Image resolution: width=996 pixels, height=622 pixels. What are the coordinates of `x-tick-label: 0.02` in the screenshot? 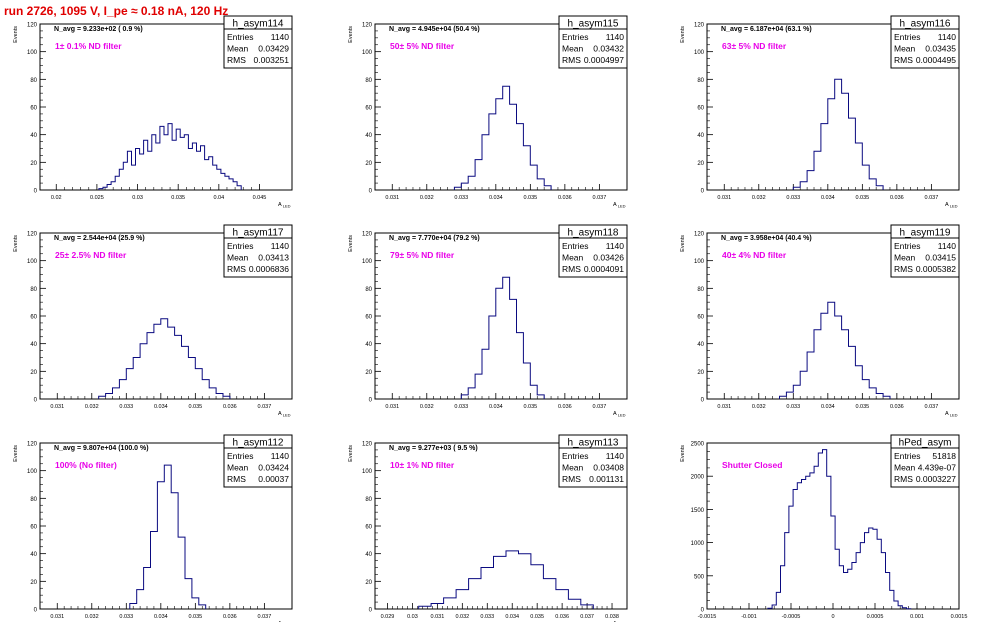 It's located at (56, 198).